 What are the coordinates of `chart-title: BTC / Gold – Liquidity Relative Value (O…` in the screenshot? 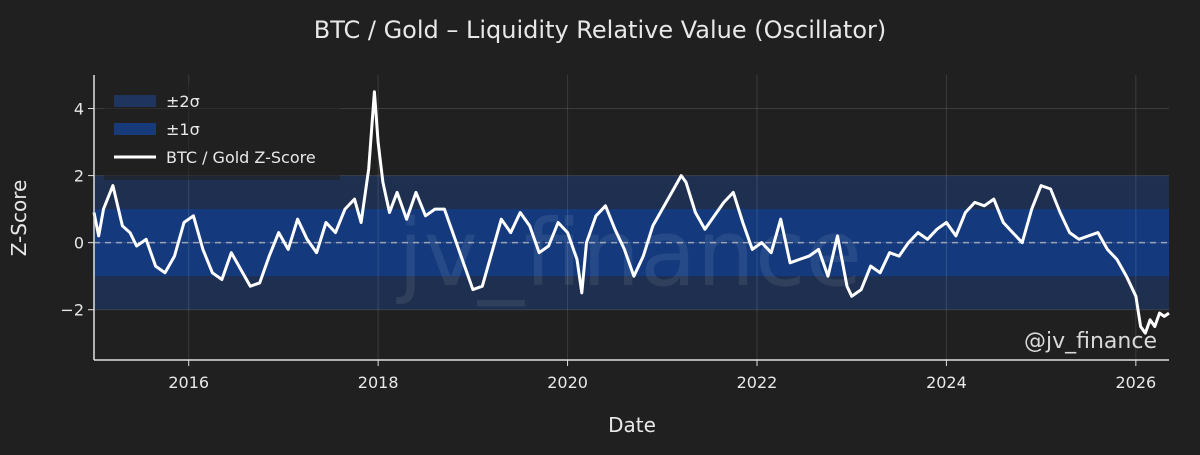 It's located at (600, 30).